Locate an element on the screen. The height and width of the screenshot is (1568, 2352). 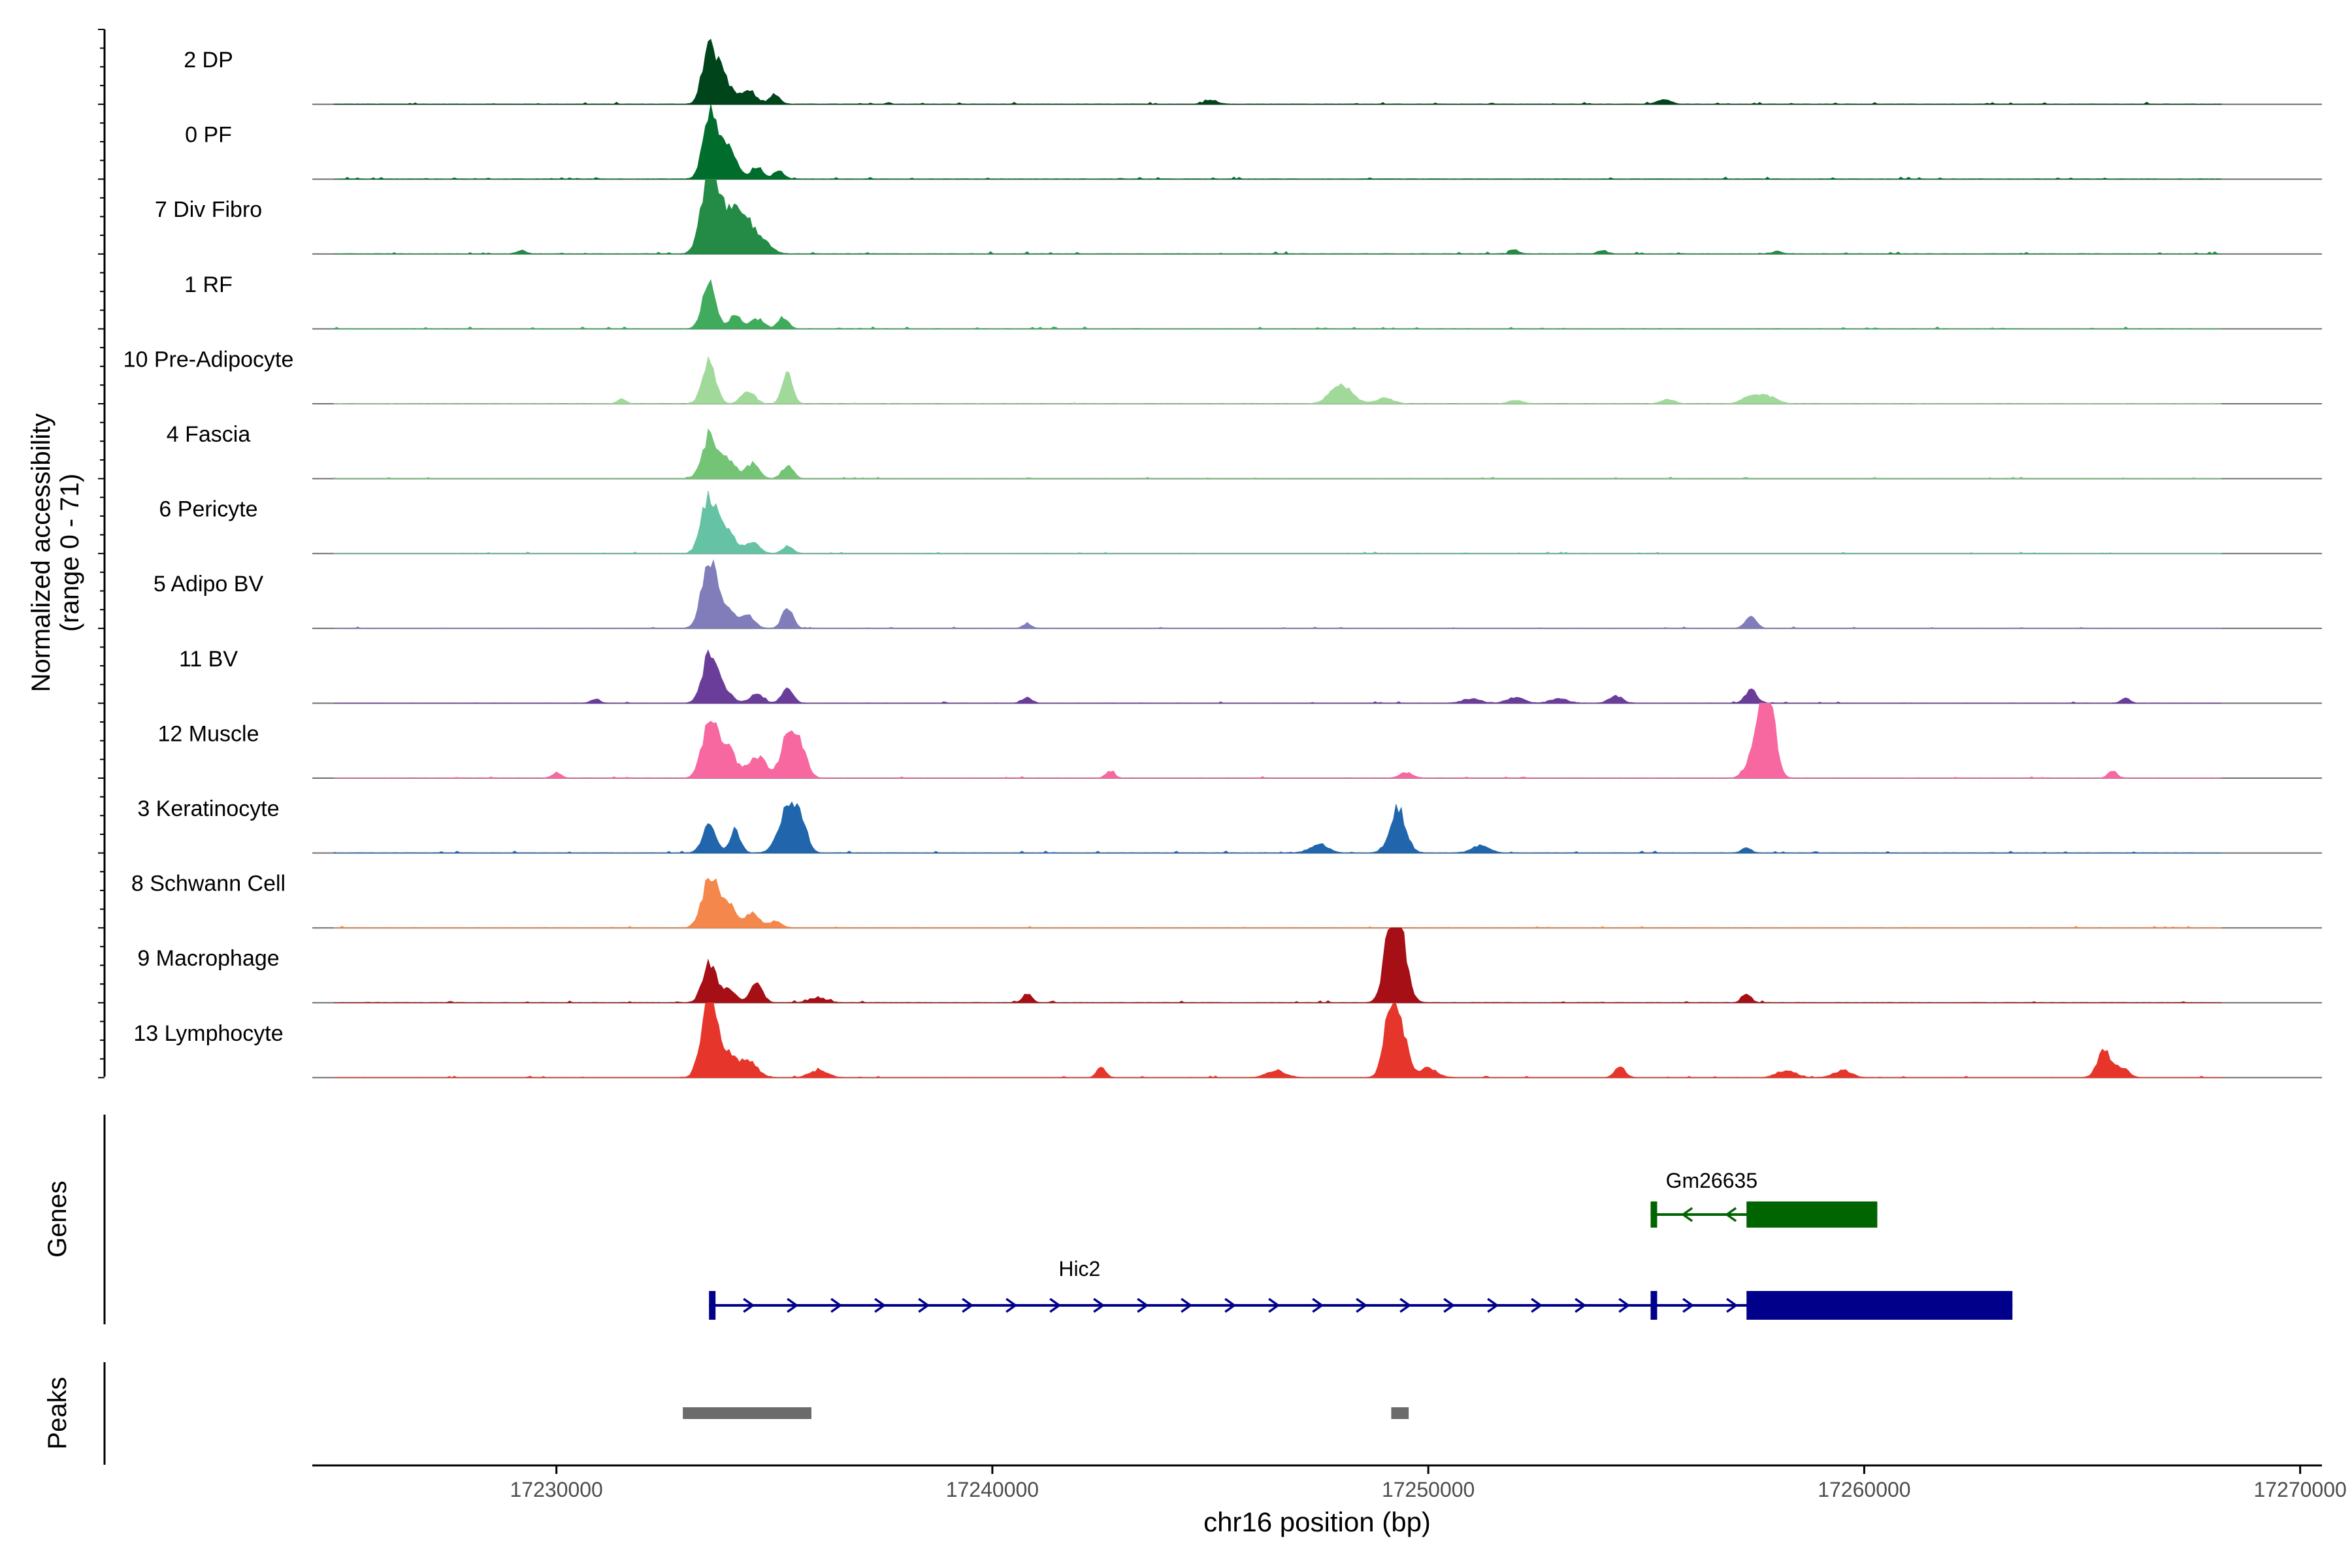
track-label-12-muscle: 12 Muscle is located at coordinates (208, 733).